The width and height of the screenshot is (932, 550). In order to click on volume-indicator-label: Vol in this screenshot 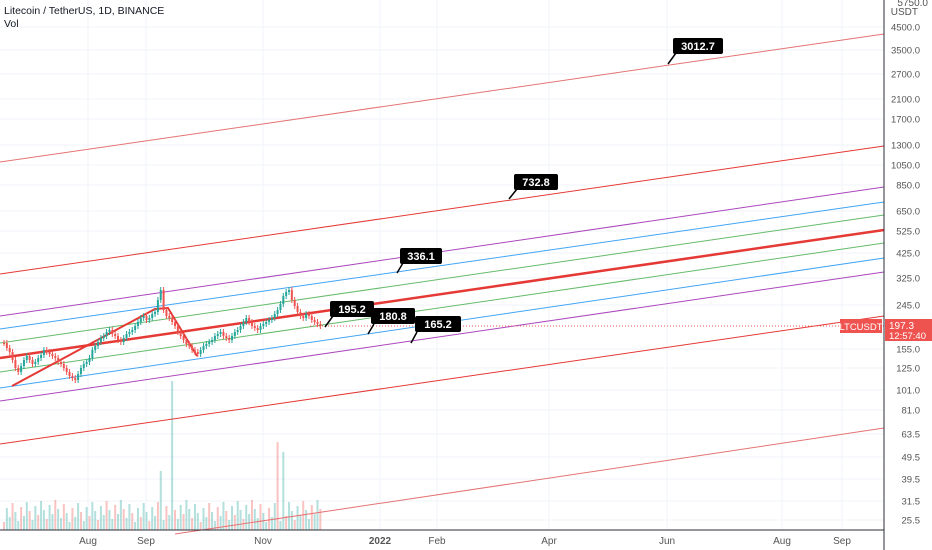, I will do `click(11, 24)`.